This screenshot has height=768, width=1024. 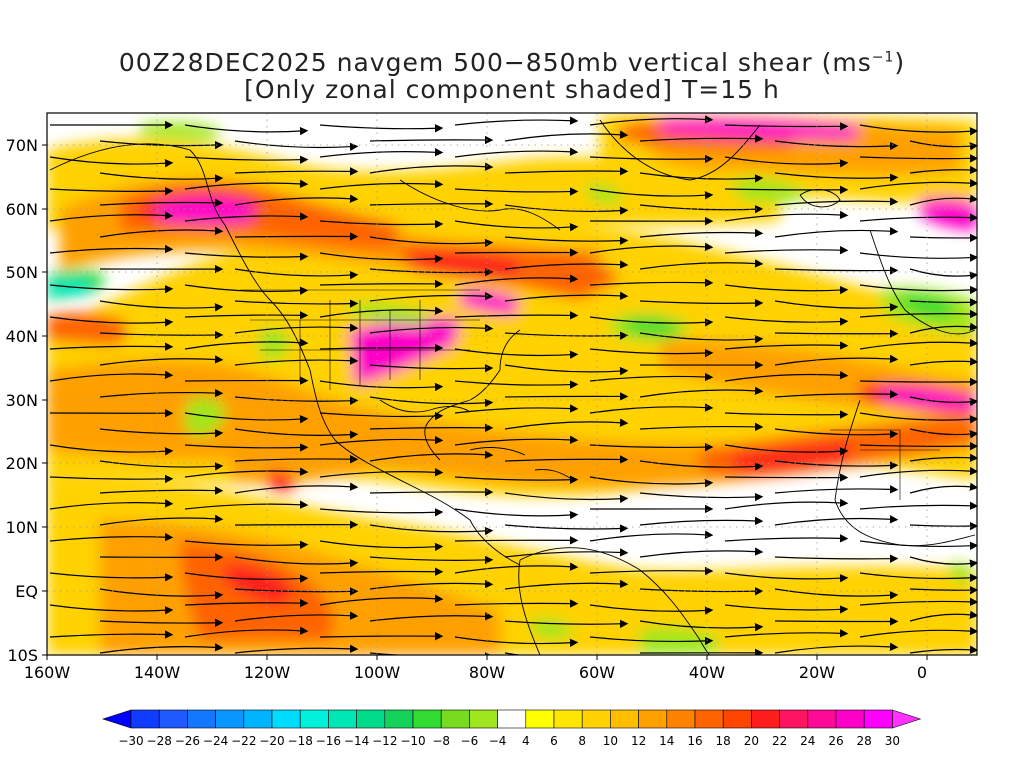 What do you see at coordinates (864, 741) in the screenshot?
I see `colorbar-label: 28` at bounding box center [864, 741].